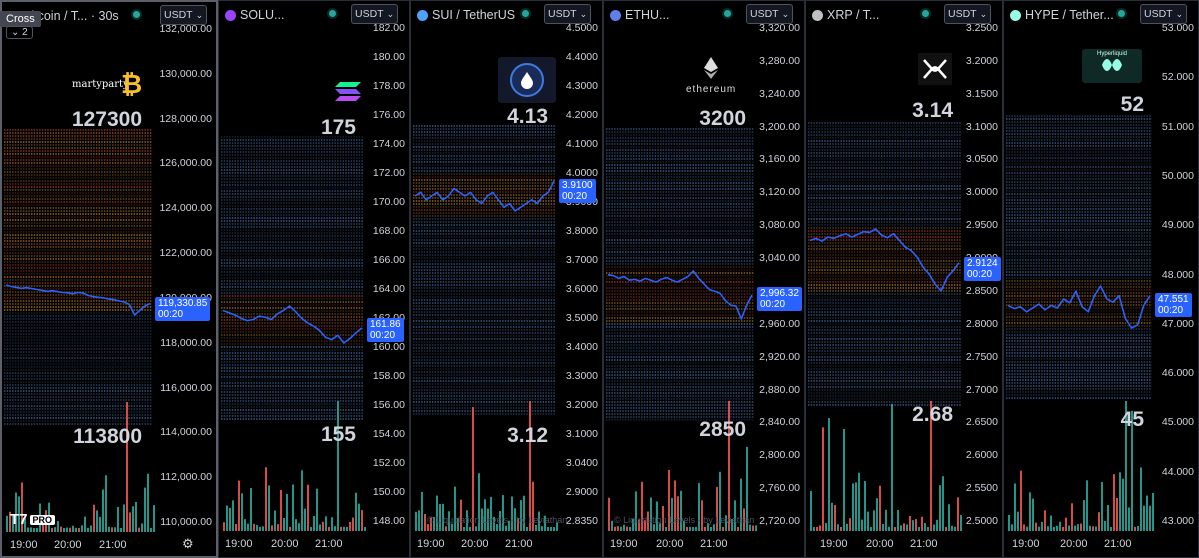 The height and width of the screenshot is (558, 1199). Describe the element at coordinates (817, 15) in the screenshot. I see `xrp-coin-icon` at that location.